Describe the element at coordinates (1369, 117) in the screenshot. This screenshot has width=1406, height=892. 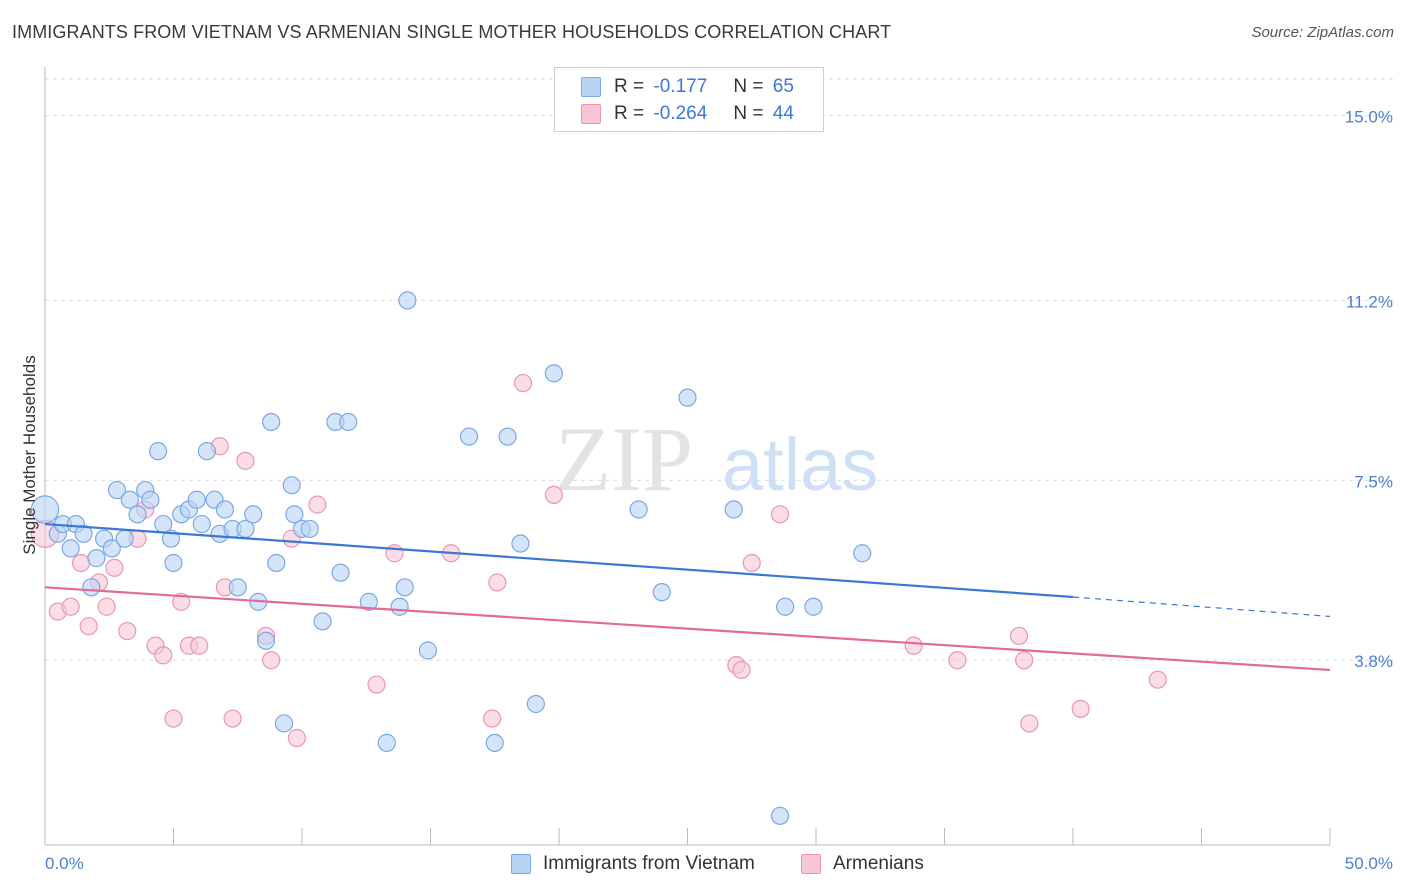
I see `y-tick-label: 15.0%` at that location.